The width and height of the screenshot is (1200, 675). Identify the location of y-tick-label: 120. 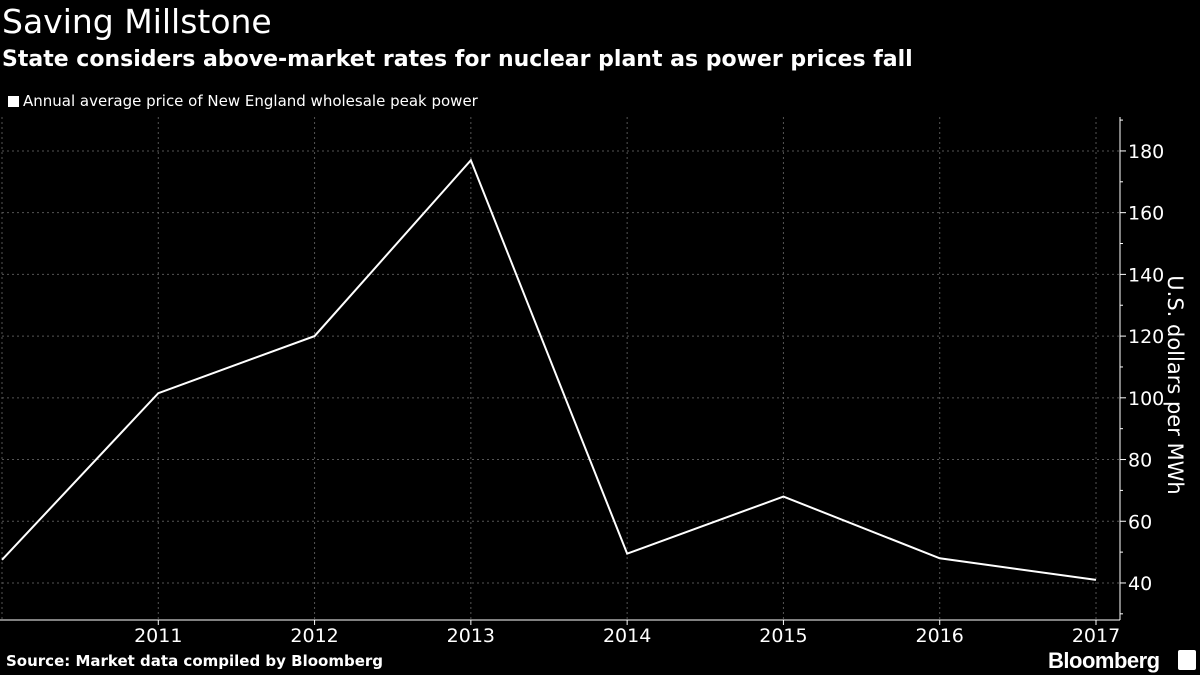
(1146, 337).